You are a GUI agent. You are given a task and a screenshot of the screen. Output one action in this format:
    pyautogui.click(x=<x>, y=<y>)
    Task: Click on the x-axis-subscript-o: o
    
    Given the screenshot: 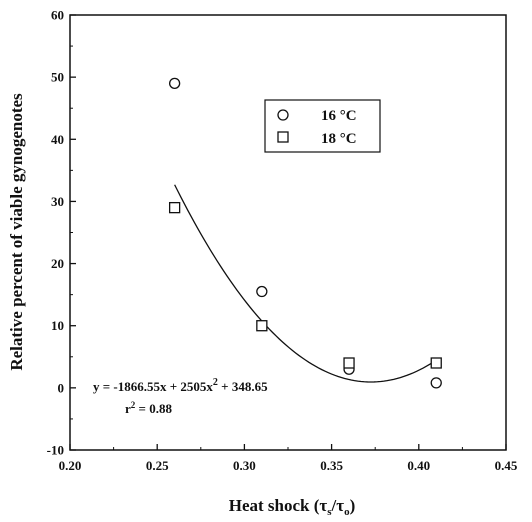 What is the action you would take?
    pyautogui.click(x=347, y=512)
    